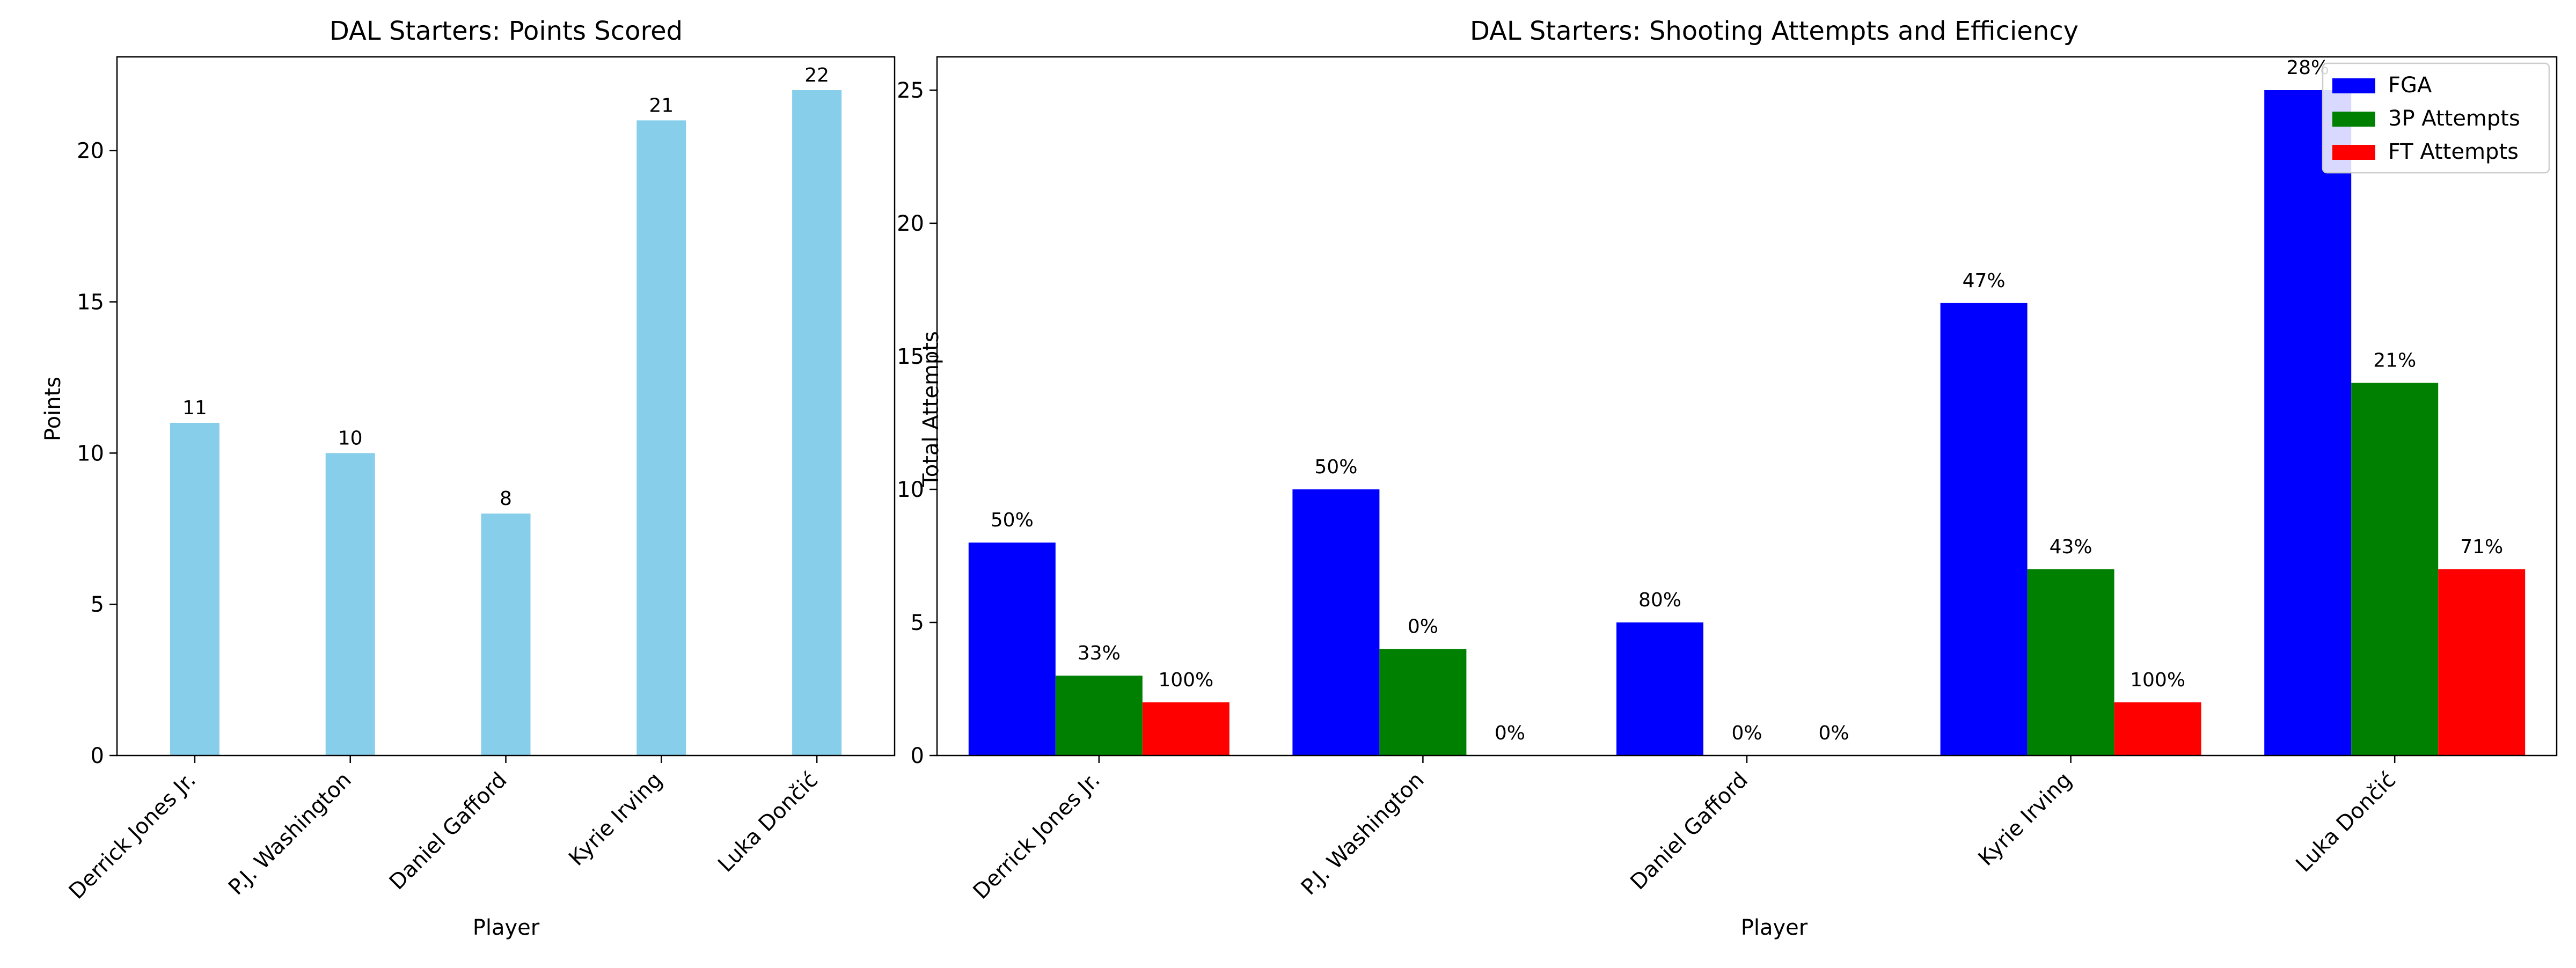 The width and height of the screenshot is (2576, 968). I want to click on legend-entry: FGA, so click(2410, 85).